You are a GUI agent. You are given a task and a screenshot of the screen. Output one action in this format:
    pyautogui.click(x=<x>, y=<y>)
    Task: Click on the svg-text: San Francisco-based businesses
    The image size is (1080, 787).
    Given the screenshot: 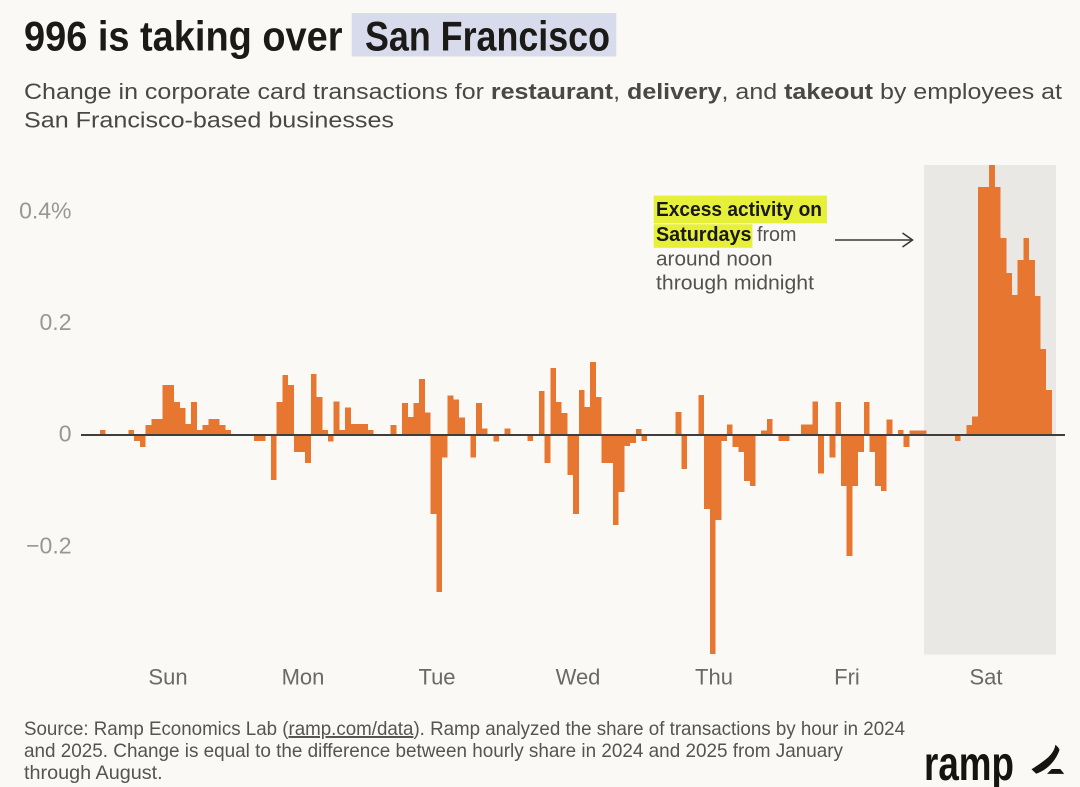 What is the action you would take?
    pyautogui.click(x=209, y=120)
    